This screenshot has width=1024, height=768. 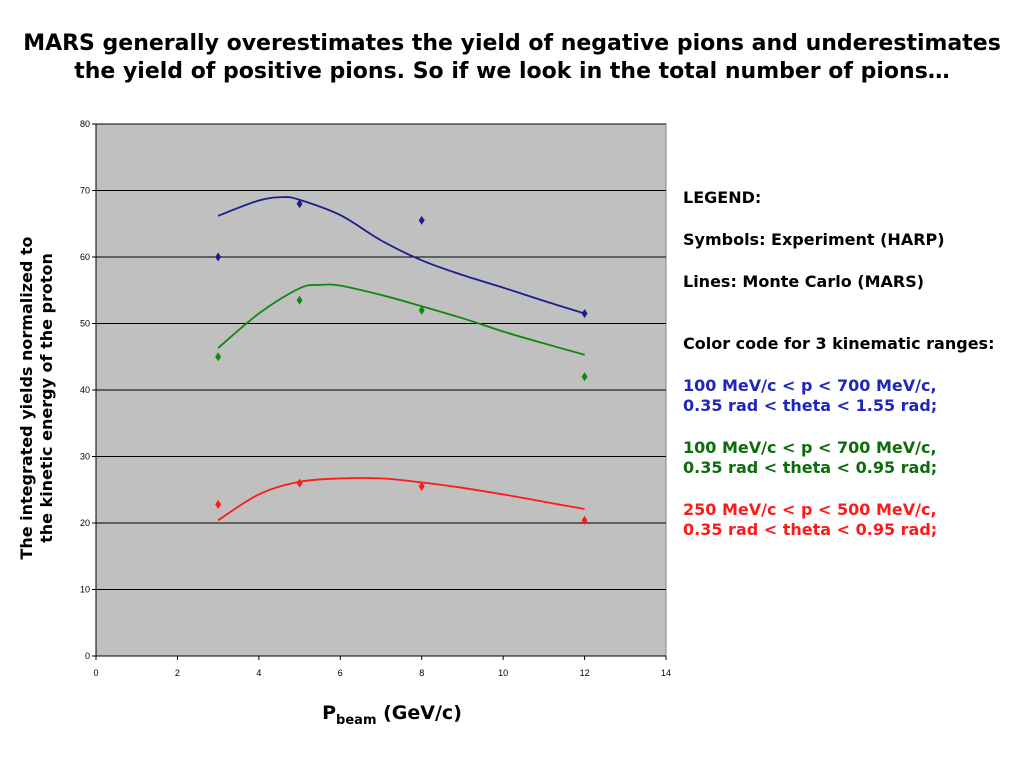 I want to click on legend-color-code: Color code for 3 kinematic ranges:, so click(x=839, y=343).